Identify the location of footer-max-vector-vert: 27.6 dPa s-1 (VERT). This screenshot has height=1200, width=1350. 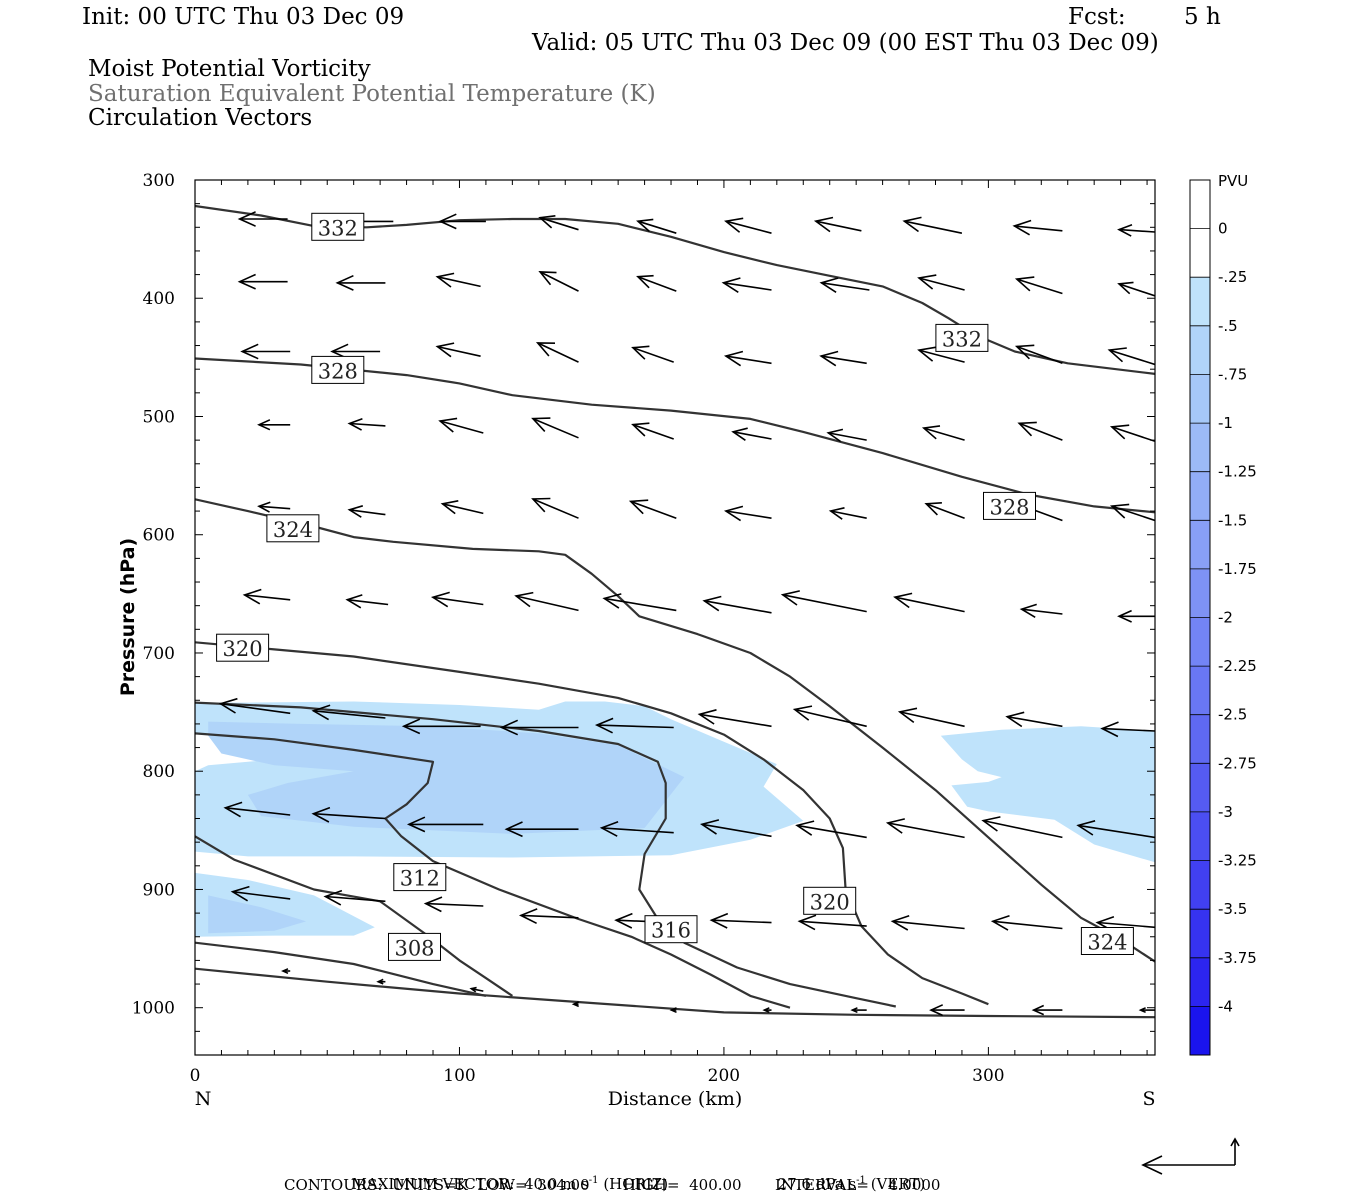
(847, 1175).